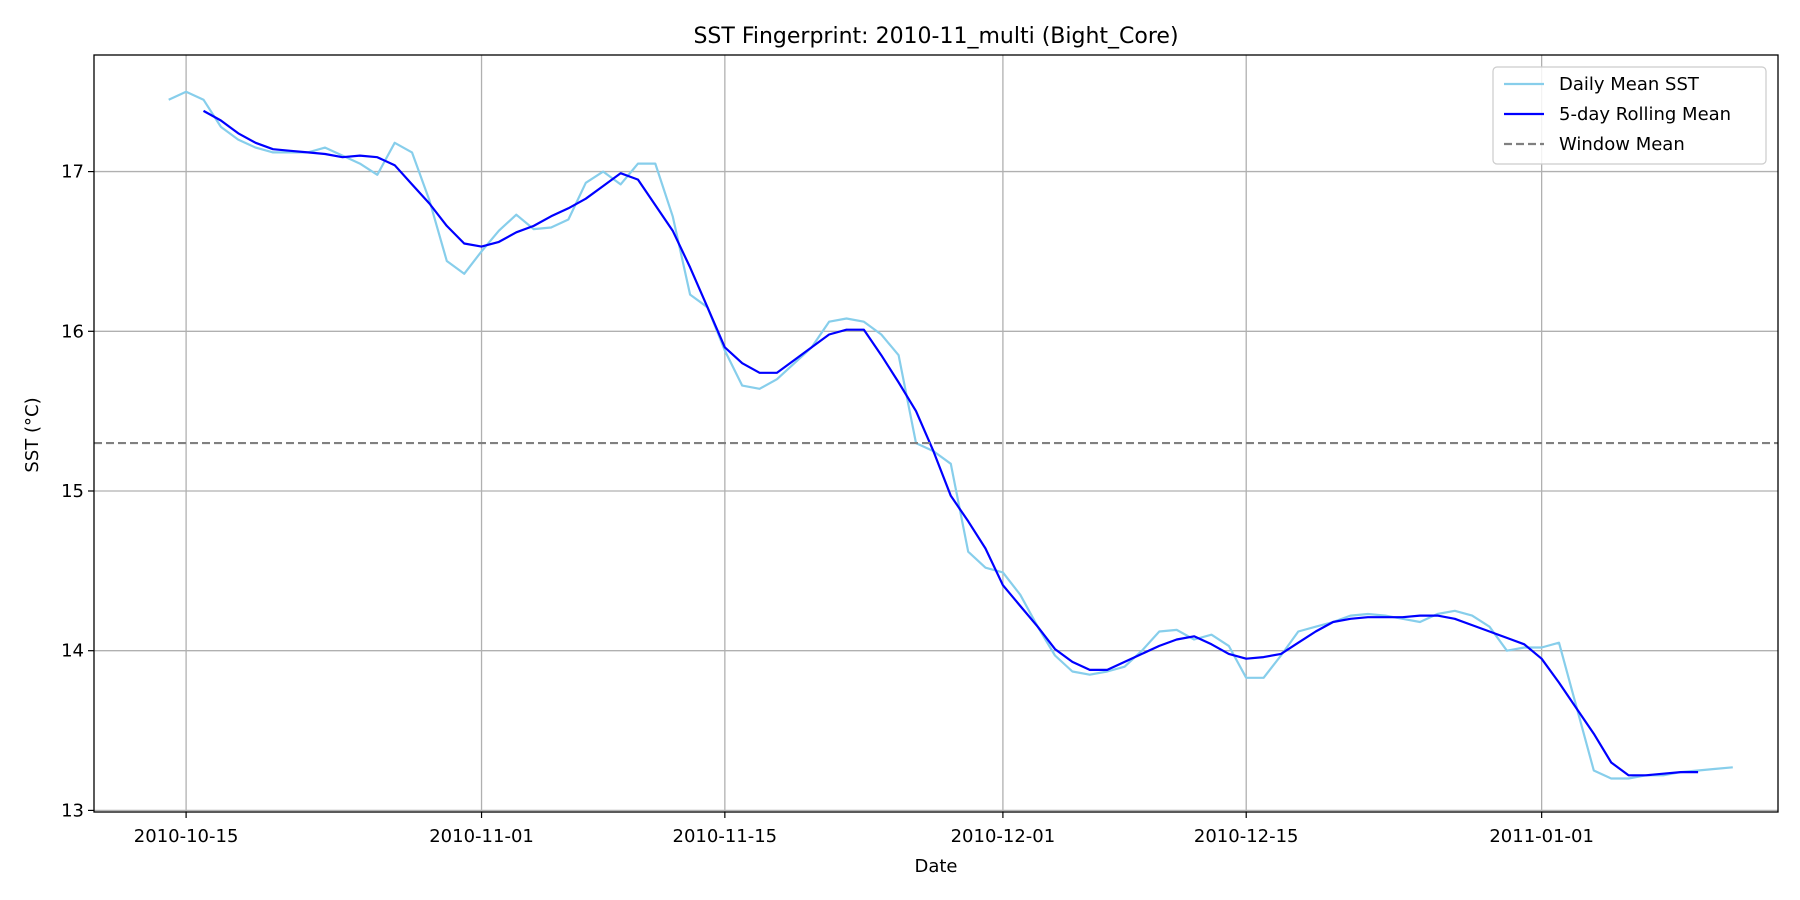 The height and width of the screenshot is (900, 1800). I want to click on y-tick-label: 17, so click(72, 172).